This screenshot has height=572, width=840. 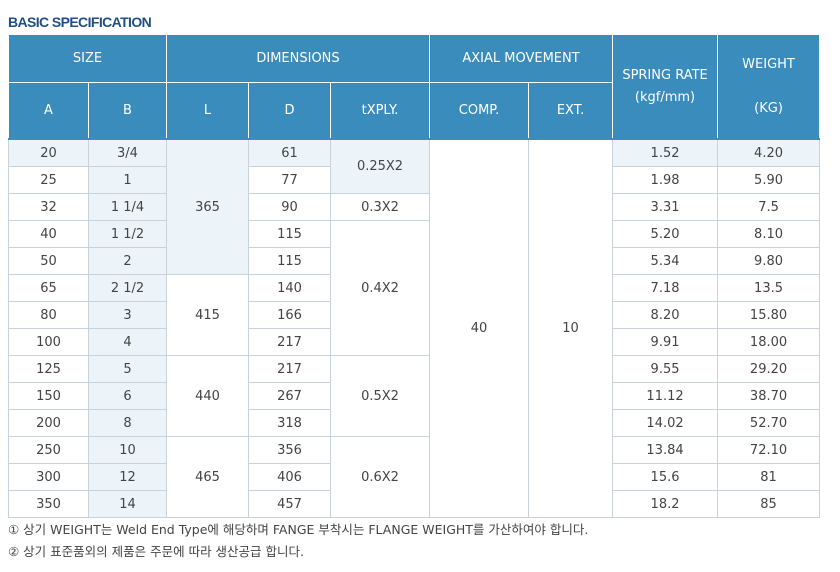 I want to click on cell-a: 40, so click(x=48, y=234).